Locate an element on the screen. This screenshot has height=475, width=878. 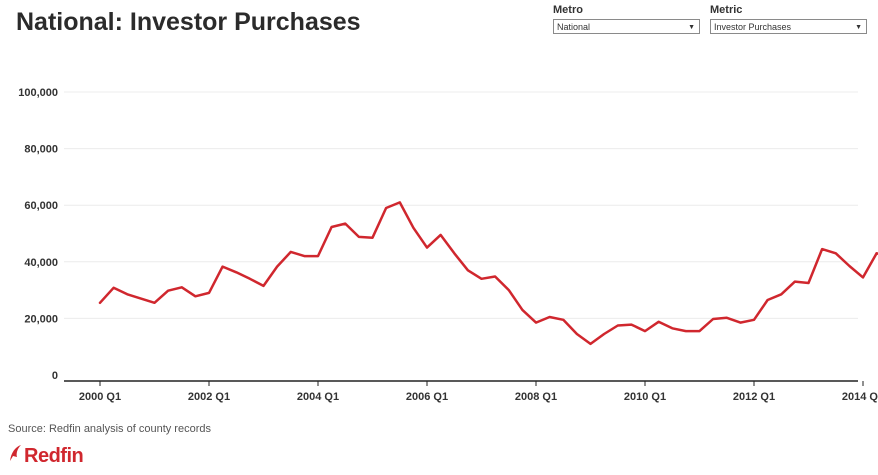
metro-select: National ▼ is located at coordinates (626, 26).